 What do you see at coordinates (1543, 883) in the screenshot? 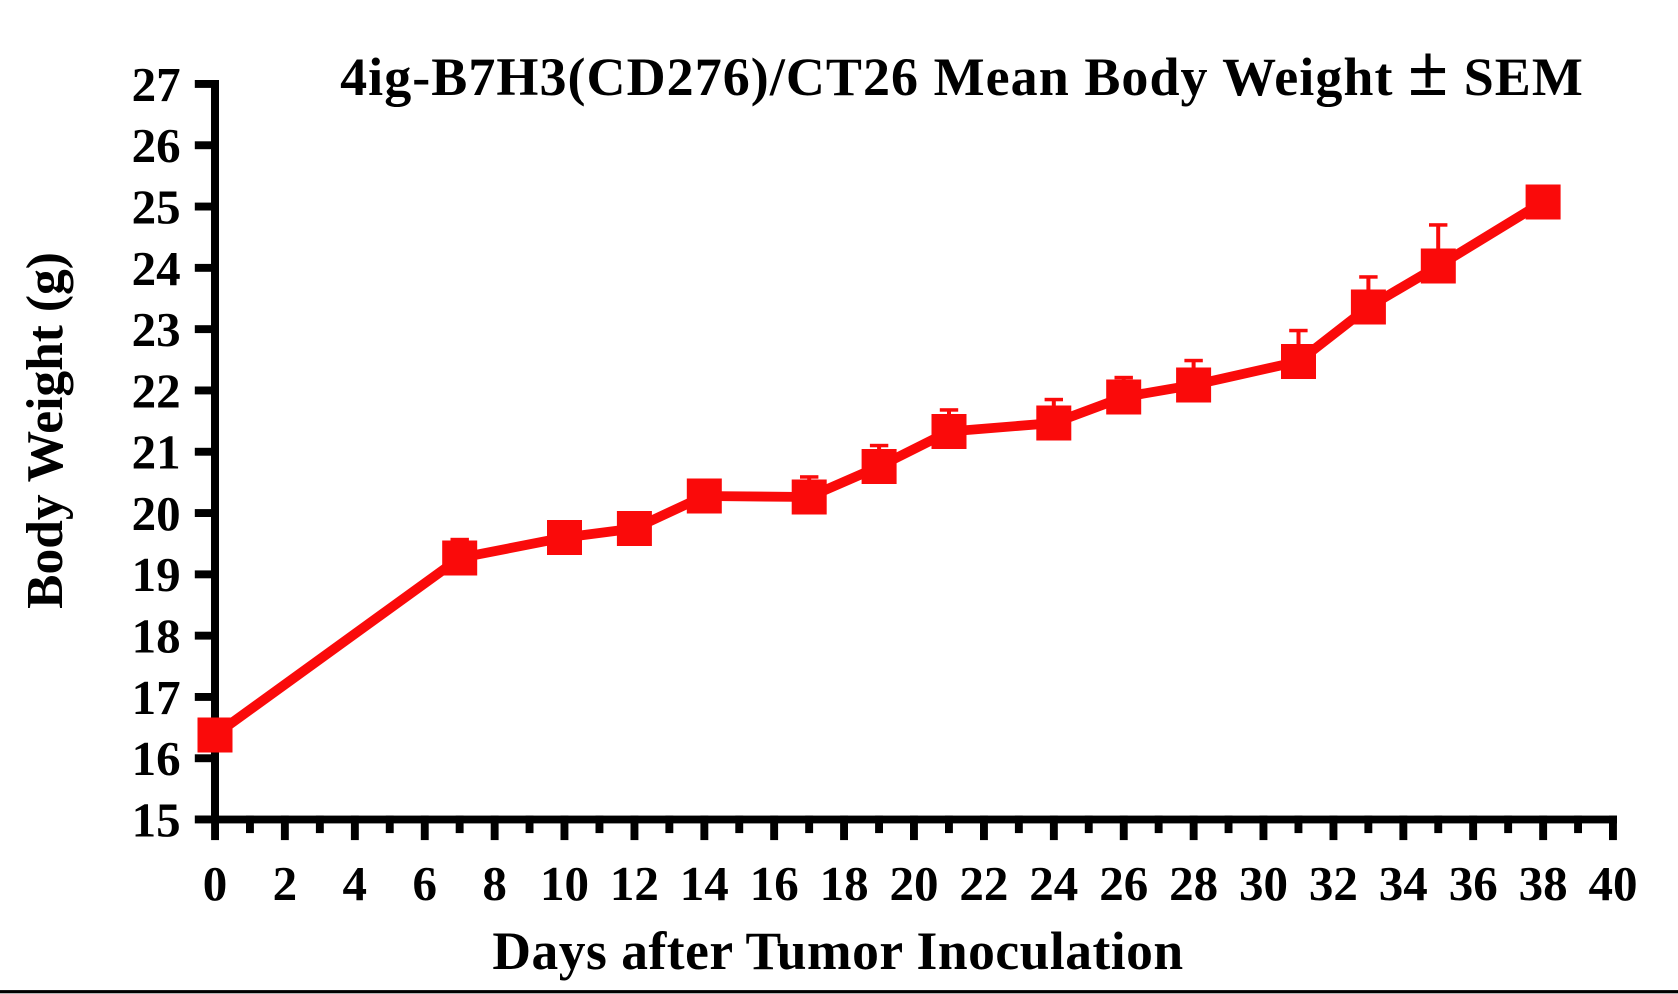
I see `svg-text: 38` at bounding box center [1543, 883].